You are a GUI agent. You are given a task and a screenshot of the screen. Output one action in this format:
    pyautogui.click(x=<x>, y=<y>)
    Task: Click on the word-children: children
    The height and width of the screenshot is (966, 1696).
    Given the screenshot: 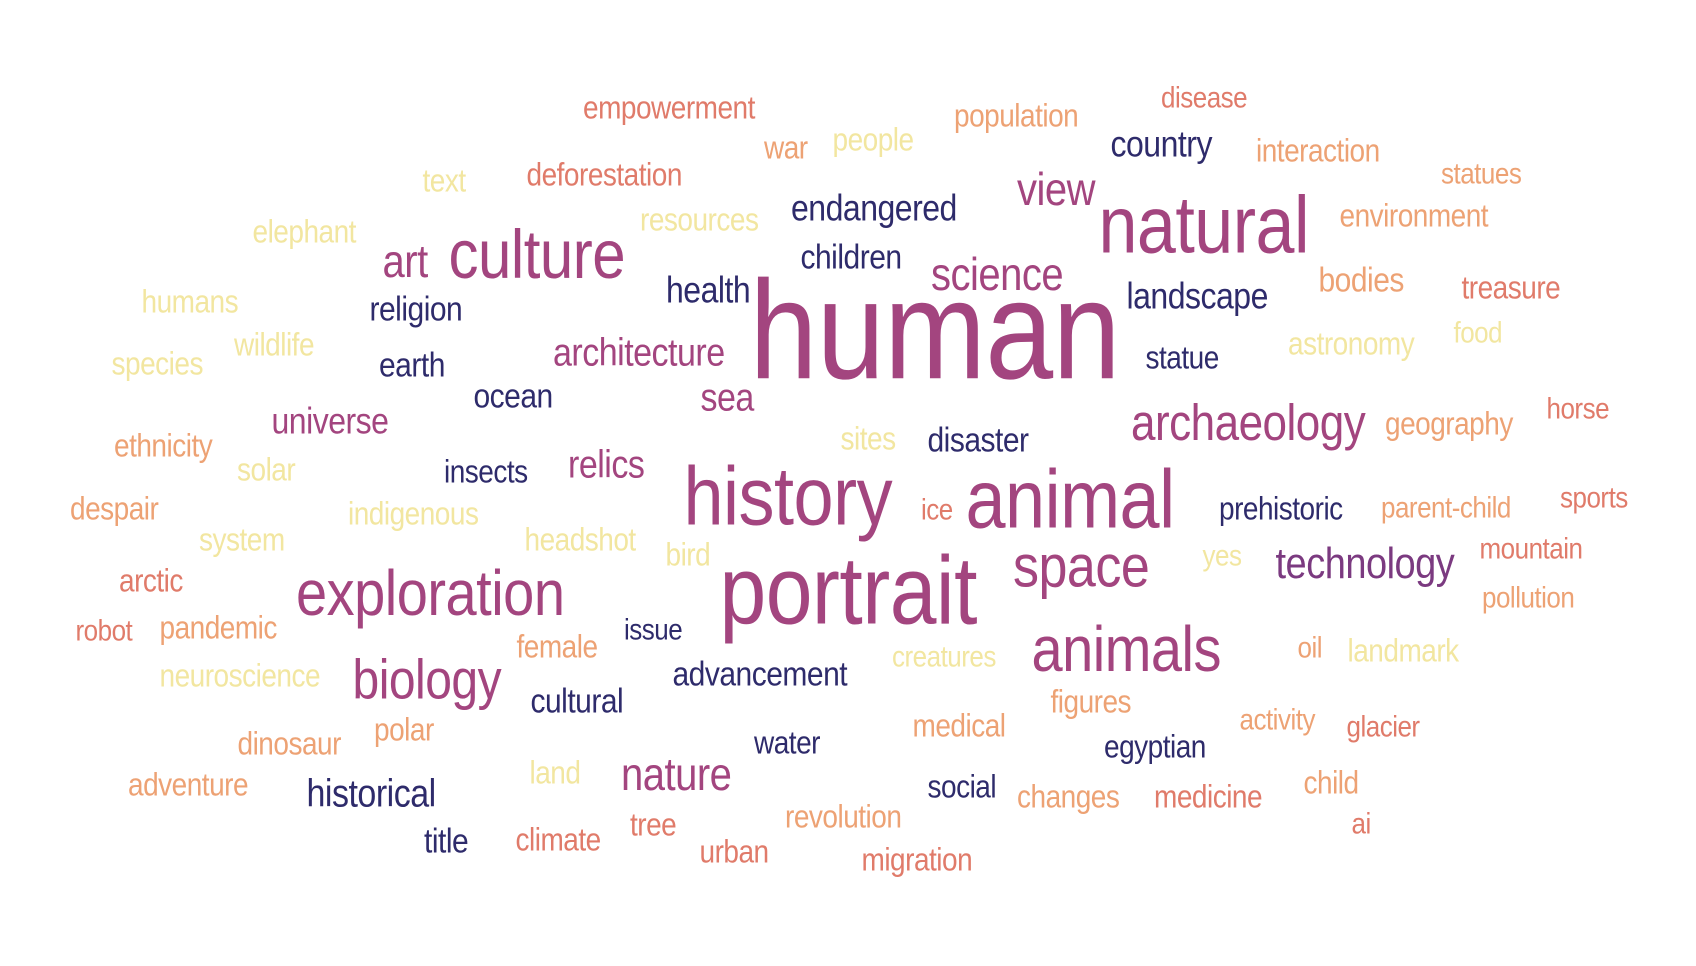 What is the action you would take?
    pyautogui.click(x=851, y=257)
    